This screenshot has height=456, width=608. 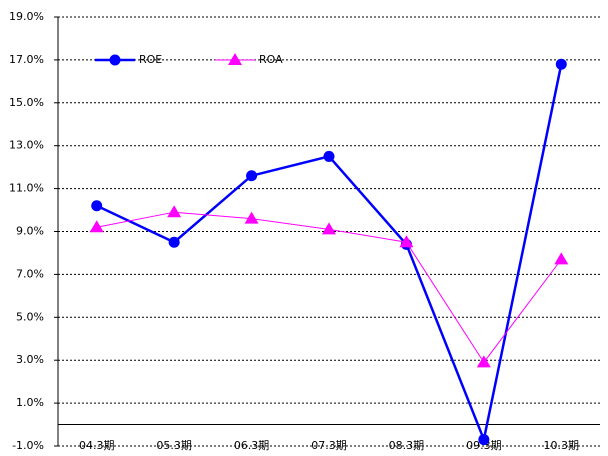 What do you see at coordinates (329, 445) in the screenshot?
I see `x-tick-label: 07.3期` at bounding box center [329, 445].